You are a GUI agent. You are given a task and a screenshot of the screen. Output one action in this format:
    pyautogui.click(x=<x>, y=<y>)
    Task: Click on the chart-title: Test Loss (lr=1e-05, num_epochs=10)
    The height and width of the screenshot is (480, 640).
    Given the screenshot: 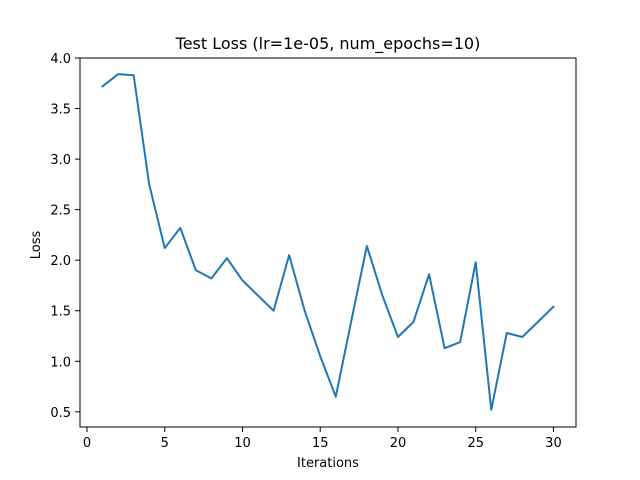 What is the action you would take?
    pyautogui.click(x=328, y=44)
    